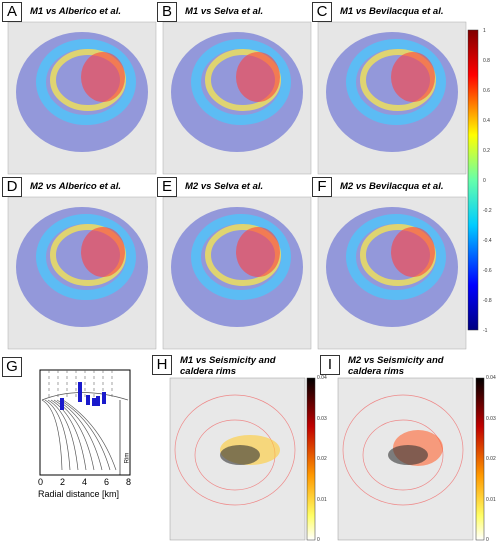  Describe the element at coordinates (411, 459) in the screenshot. I see `panel-i-map` at that location.